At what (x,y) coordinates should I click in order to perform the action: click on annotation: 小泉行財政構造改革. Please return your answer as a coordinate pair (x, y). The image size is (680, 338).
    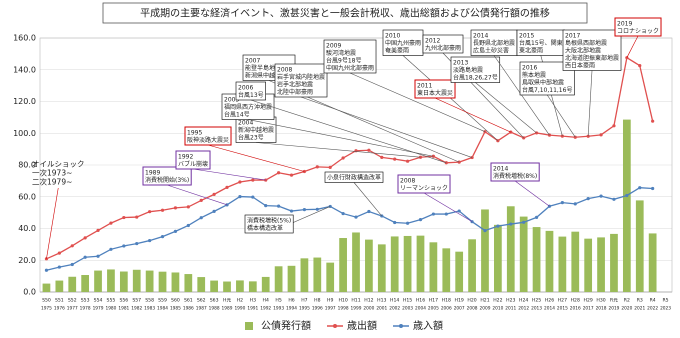
    Looking at the image, I should click on (354, 194).